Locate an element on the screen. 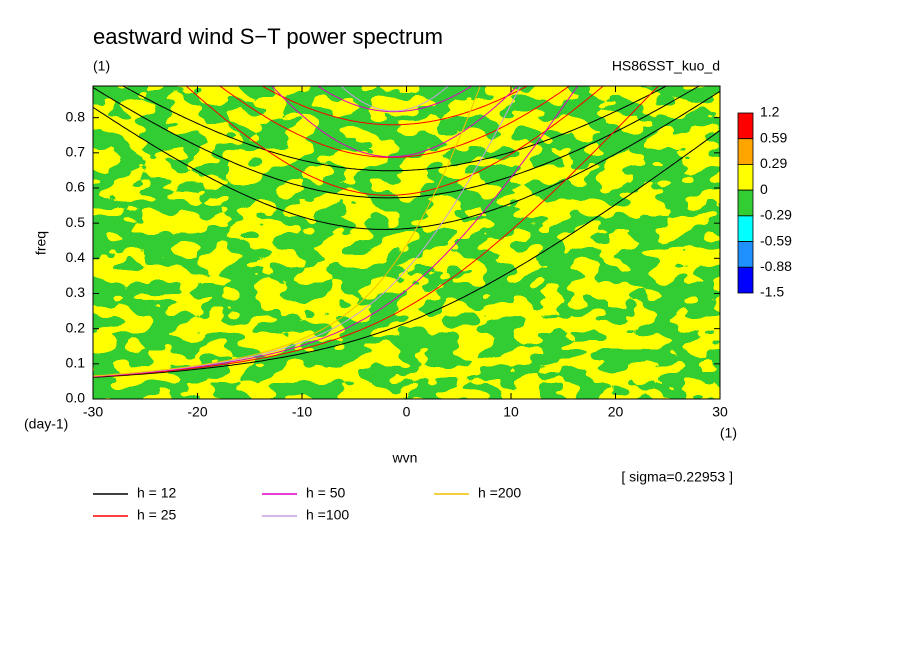 This screenshot has height=654, width=904. sigma-note: [ sigma=0.22953 ] is located at coordinates (677, 477).